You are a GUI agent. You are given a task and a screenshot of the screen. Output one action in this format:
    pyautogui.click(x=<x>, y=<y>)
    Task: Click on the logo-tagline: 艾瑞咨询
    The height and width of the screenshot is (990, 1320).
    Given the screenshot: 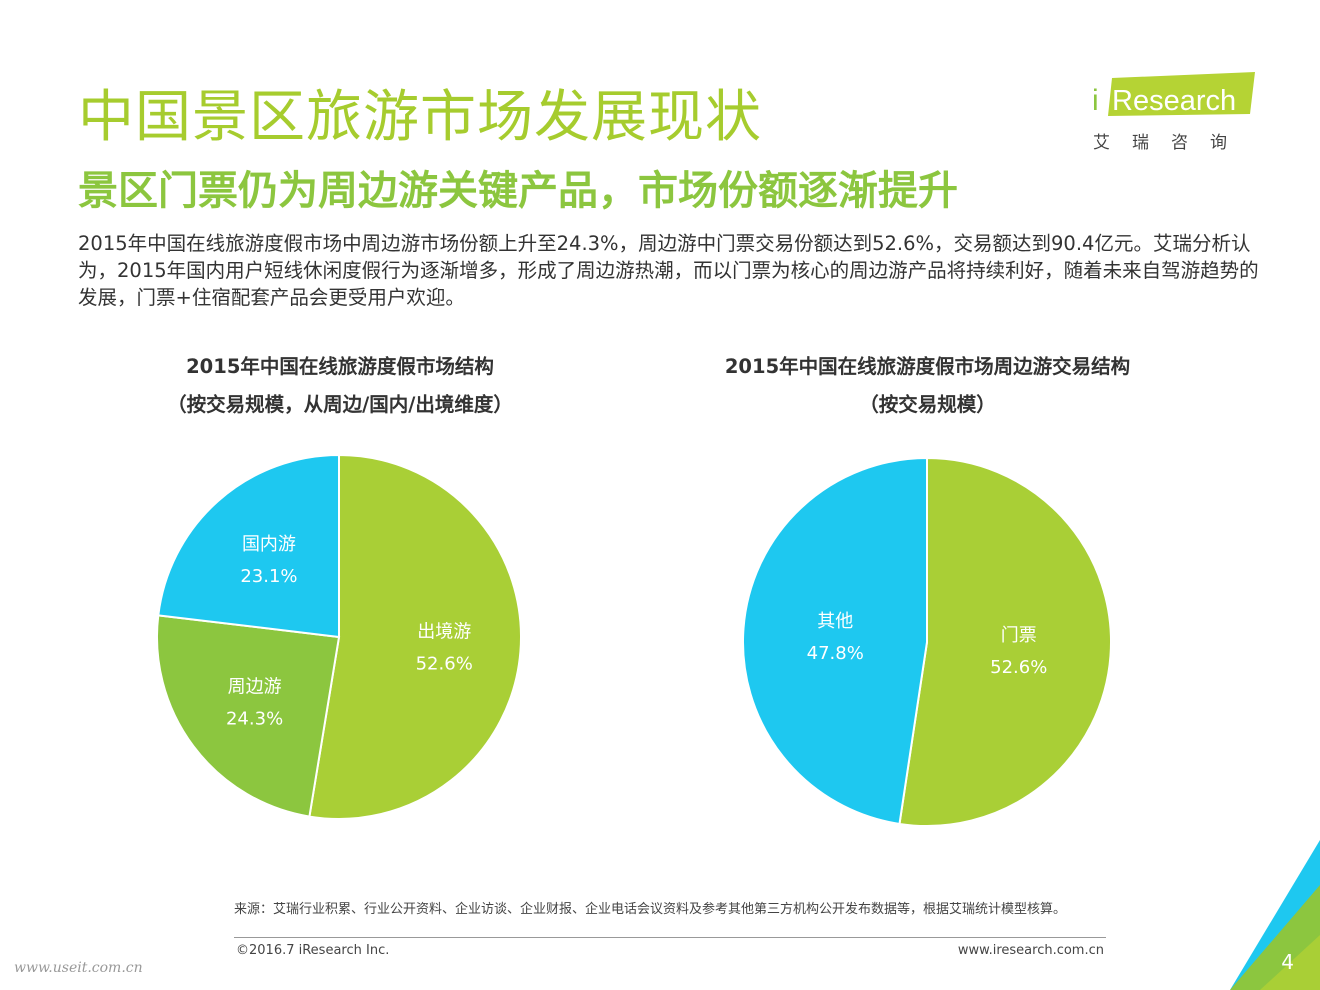 What is the action you would take?
    pyautogui.click(x=1171, y=143)
    